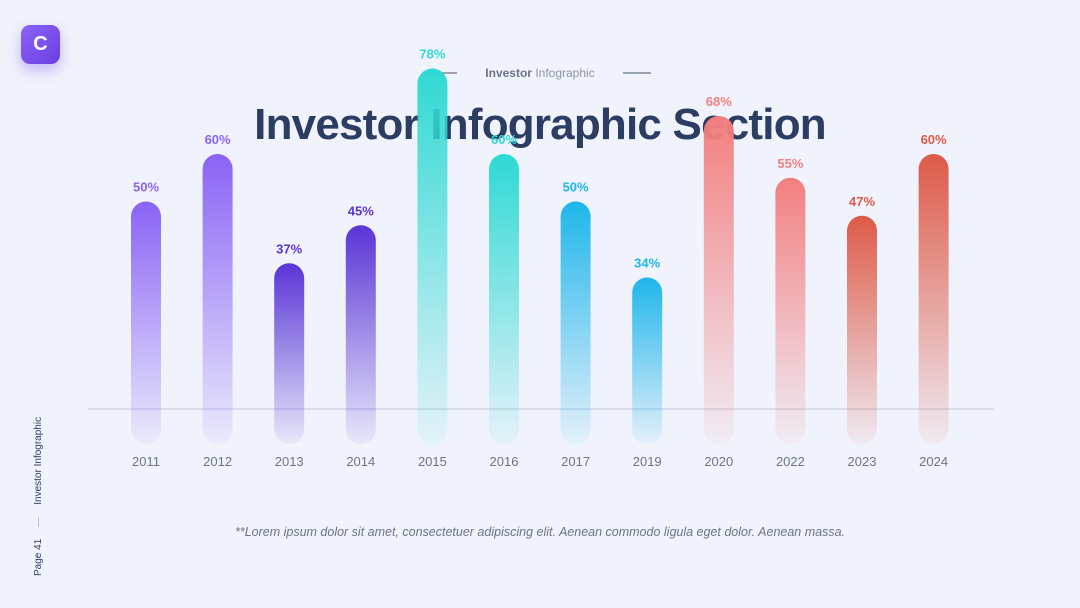 The width and height of the screenshot is (1080, 608). I want to click on bar-2015, so click(432, 256).